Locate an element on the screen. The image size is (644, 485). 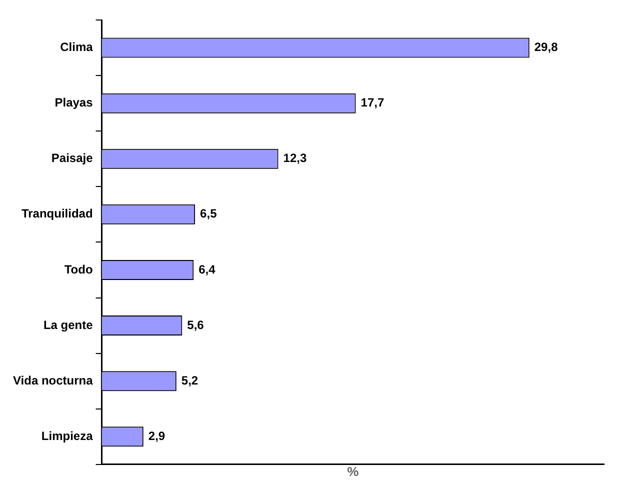
data-label: 29,8 is located at coordinates (546, 47).